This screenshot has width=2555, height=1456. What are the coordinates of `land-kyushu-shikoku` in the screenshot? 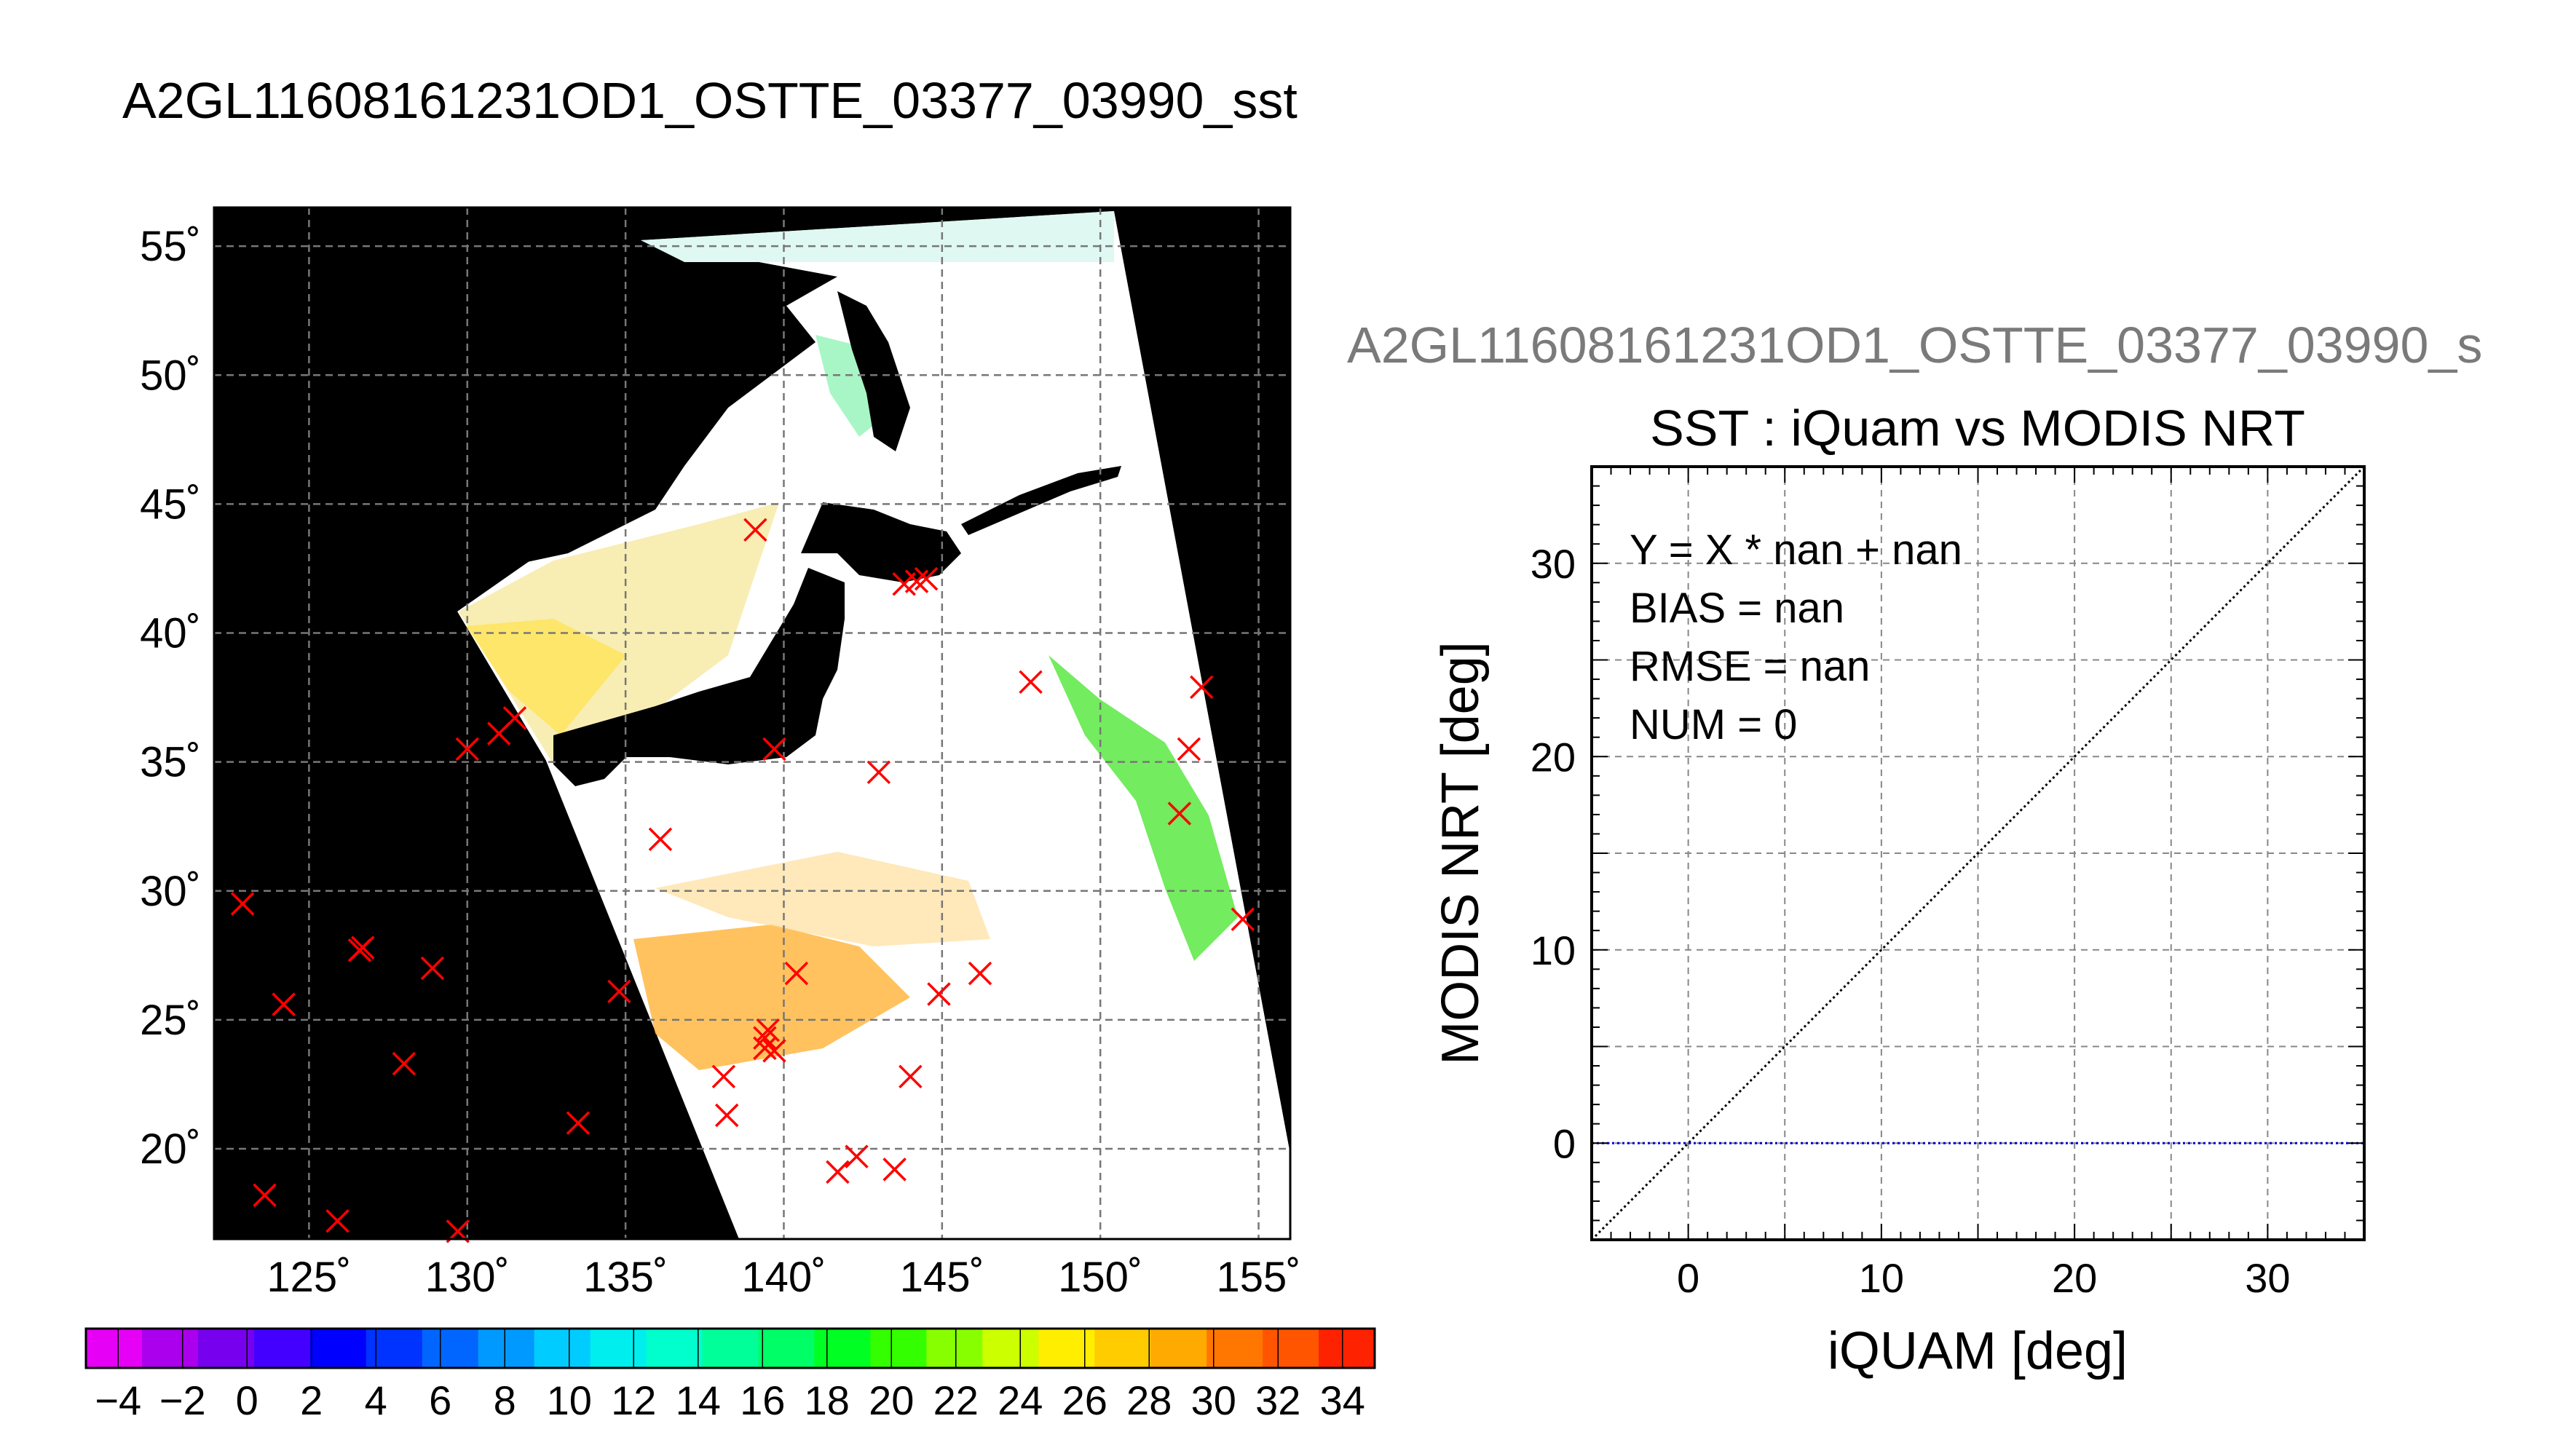 It's located at (589, 760).